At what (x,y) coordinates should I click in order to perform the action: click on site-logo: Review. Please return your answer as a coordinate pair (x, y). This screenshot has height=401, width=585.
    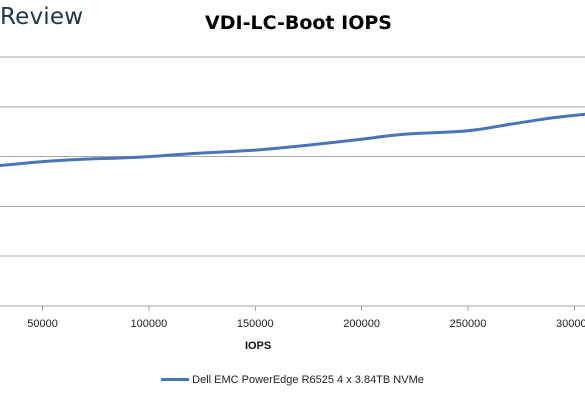
    Looking at the image, I should click on (42, 17).